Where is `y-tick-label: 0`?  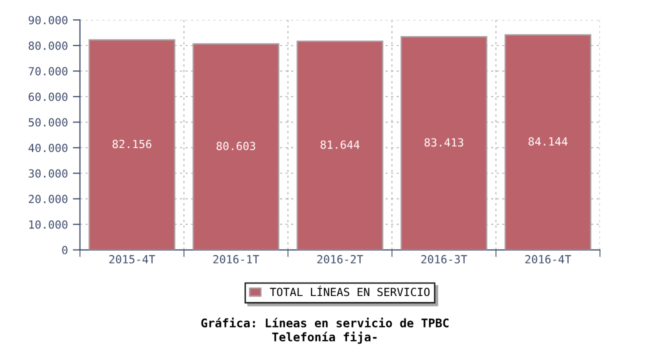
y-tick-label: 0 is located at coordinates (65, 250).